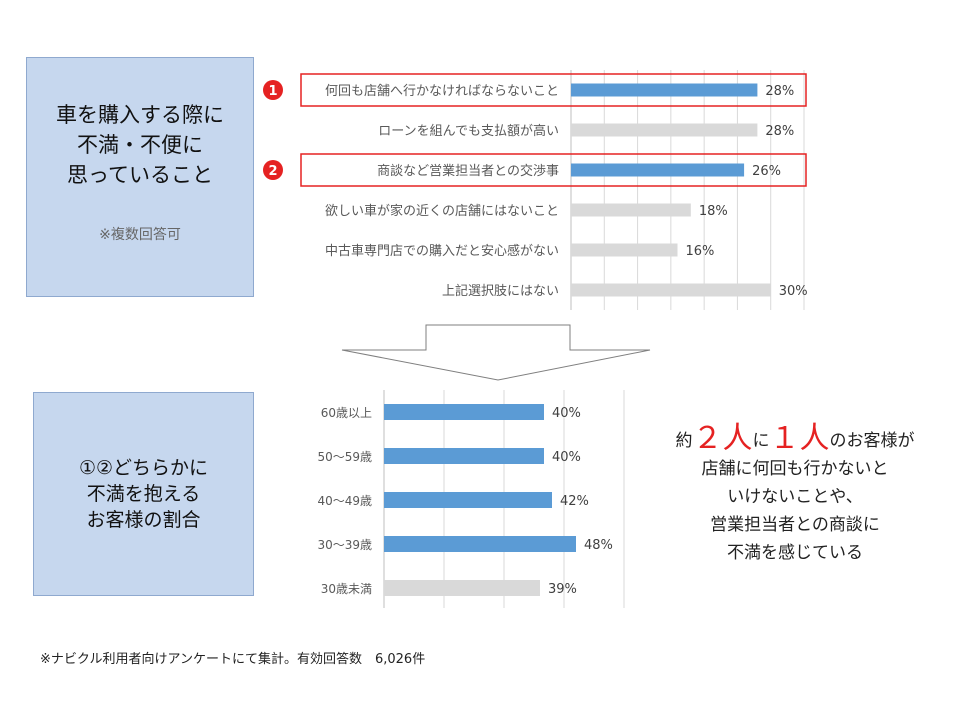 This screenshot has height=720, width=960. What do you see at coordinates (344, 457) in the screenshot?
I see `category-label: 50～59歳` at bounding box center [344, 457].